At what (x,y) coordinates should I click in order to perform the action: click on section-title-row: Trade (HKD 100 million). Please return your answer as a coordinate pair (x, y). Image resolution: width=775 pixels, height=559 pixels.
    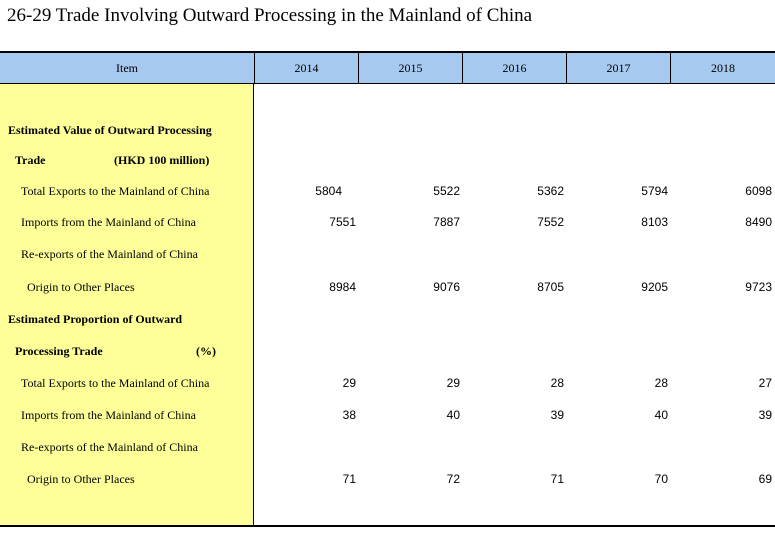
    Looking at the image, I should click on (387, 160).